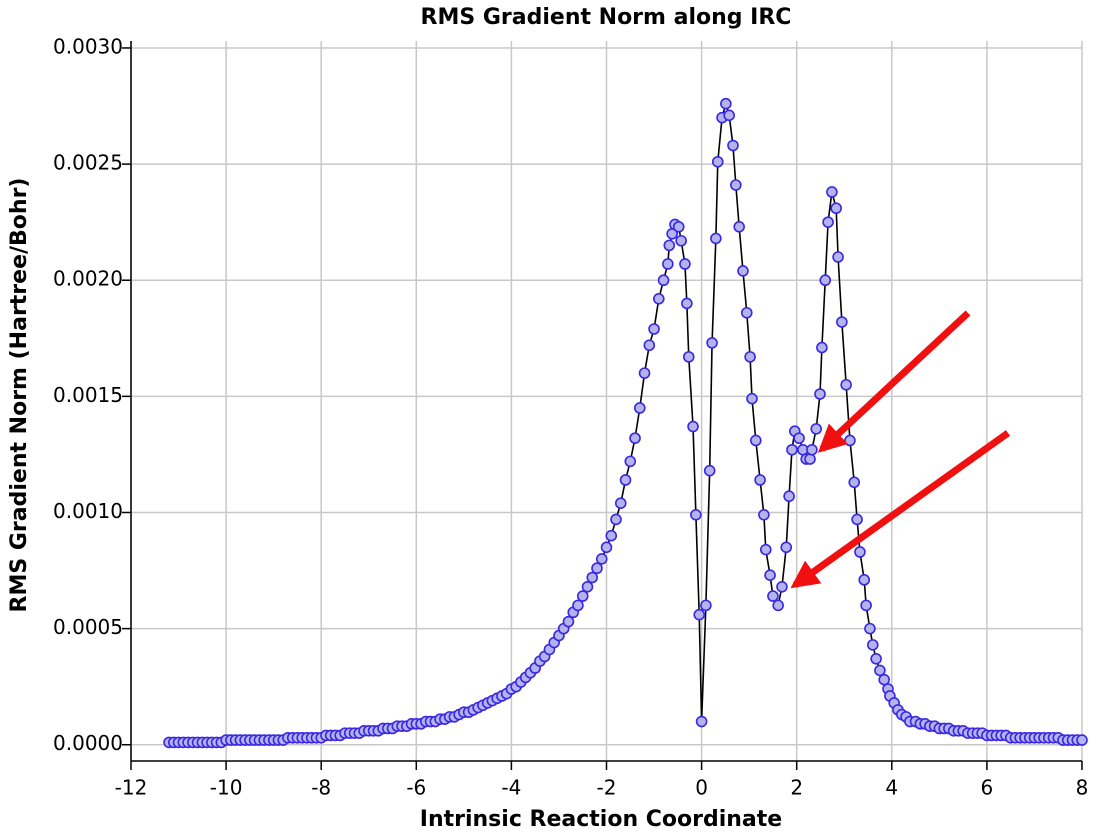 The width and height of the screenshot is (1096, 832). I want to click on x-tick-label: -2, so click(607, 788).